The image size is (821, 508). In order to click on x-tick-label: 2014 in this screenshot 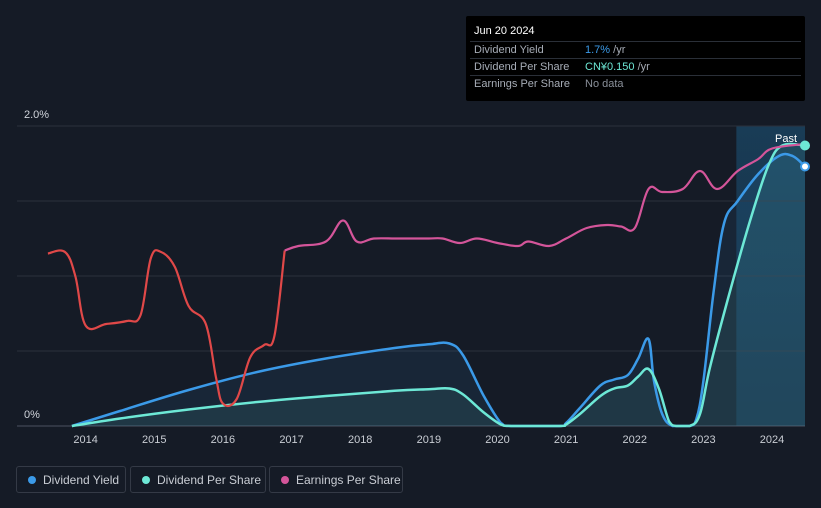, I will do `click(85, 440)`.